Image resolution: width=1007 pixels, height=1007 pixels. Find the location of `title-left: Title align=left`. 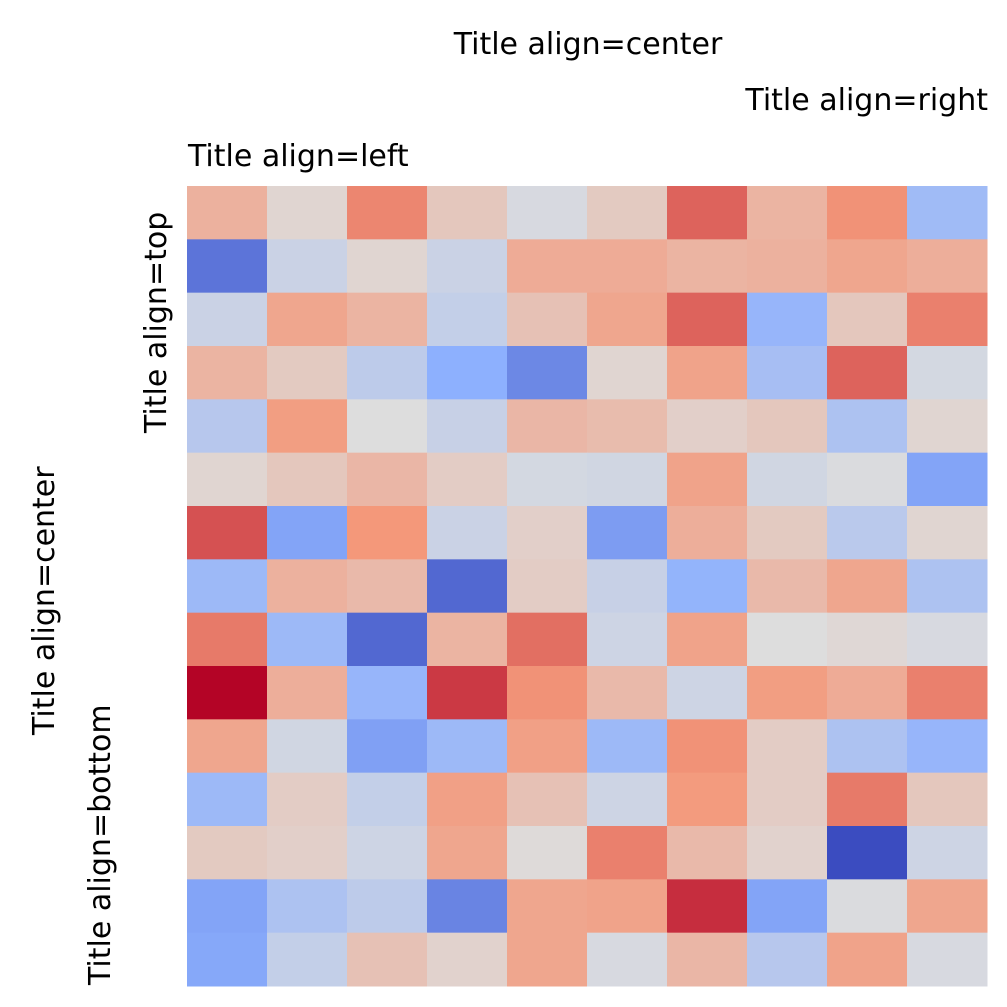

title-left: Title align=left is located at coordinates (298, 156).